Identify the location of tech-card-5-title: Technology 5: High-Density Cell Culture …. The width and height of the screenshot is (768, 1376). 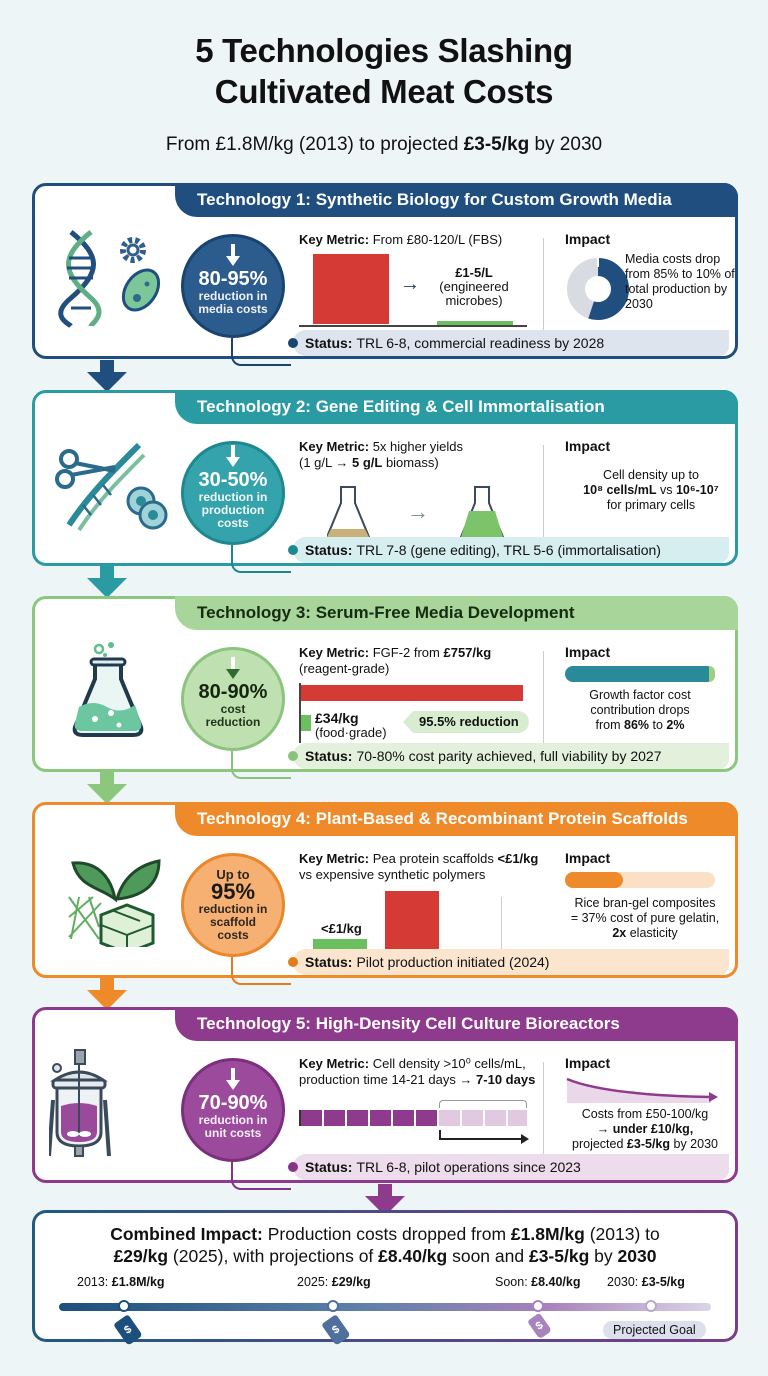
(456, 1024).